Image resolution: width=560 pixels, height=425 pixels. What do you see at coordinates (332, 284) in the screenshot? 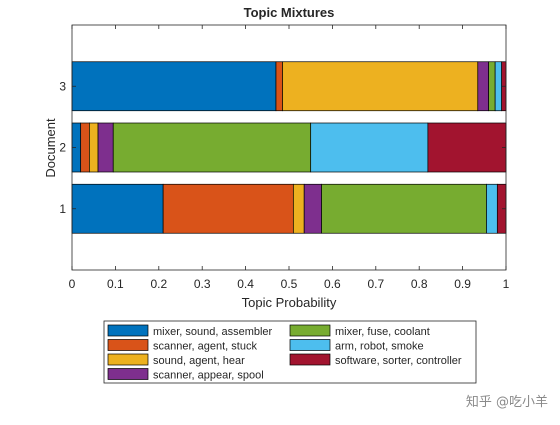
I see `x-tick-label: 0.6` at bounding box center [332, 284].